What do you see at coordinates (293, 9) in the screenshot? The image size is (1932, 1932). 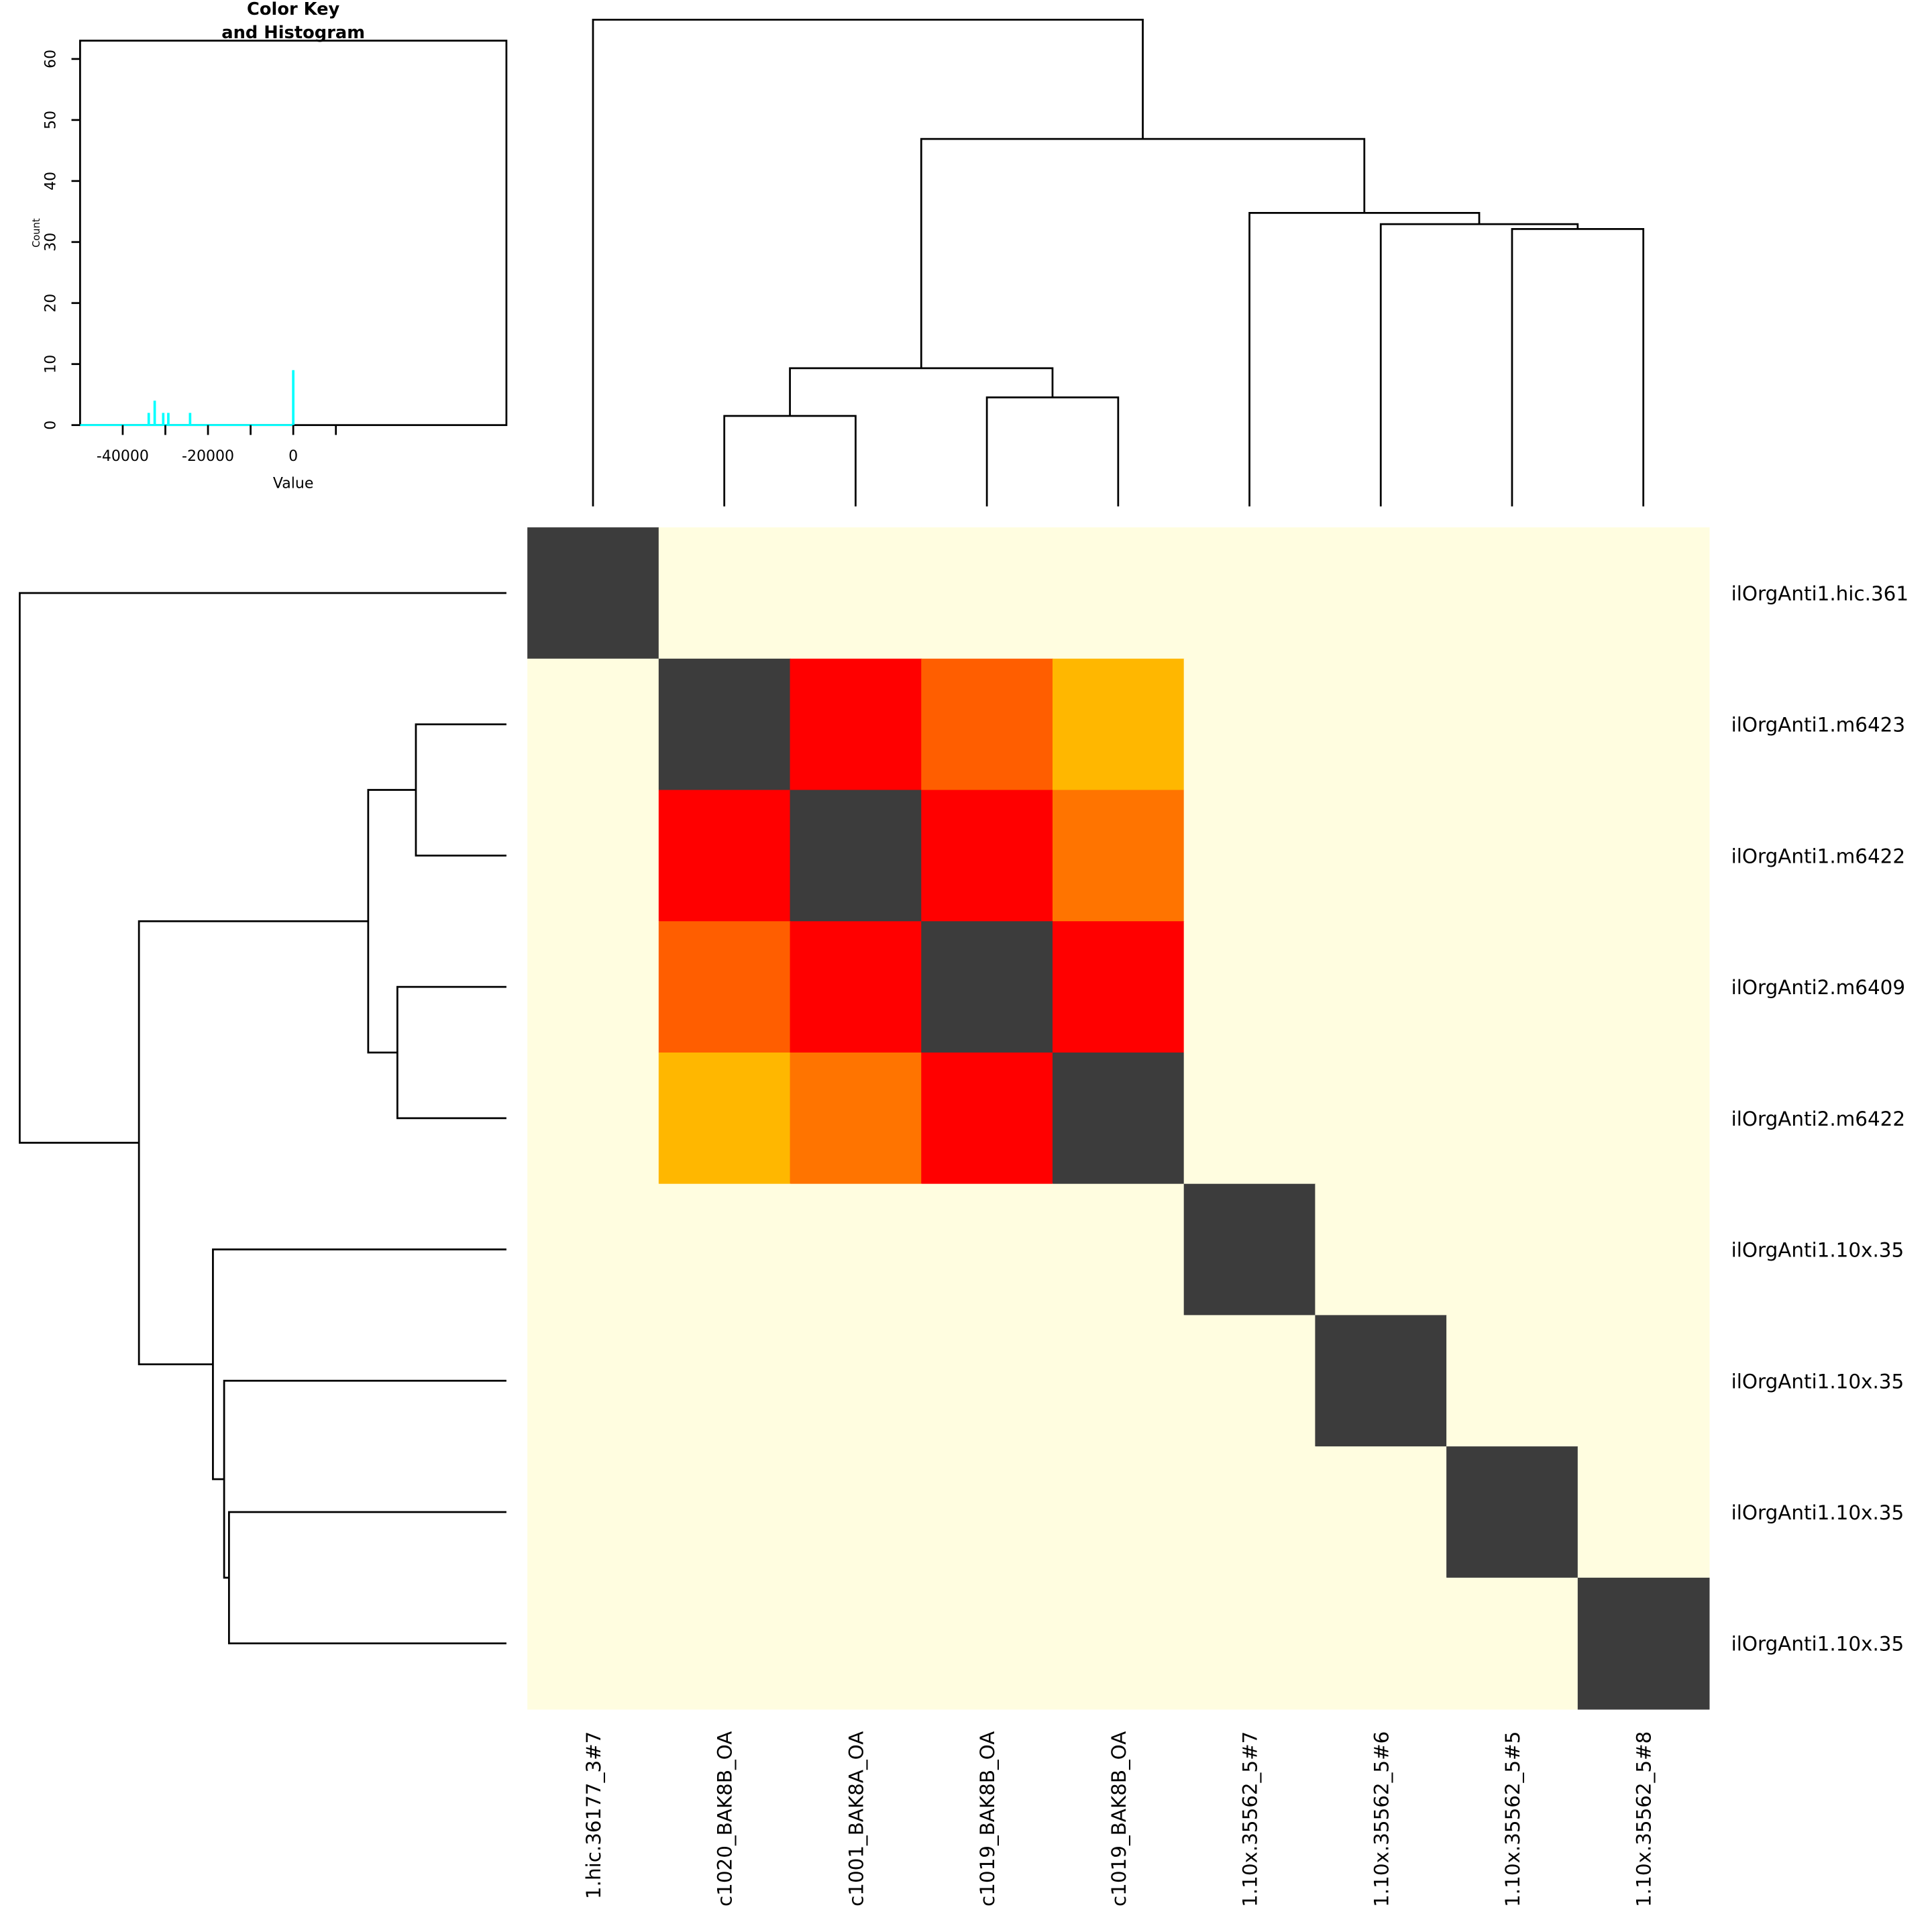 I see `key-title-line1: Color Key` at bounding box center [293, 9].